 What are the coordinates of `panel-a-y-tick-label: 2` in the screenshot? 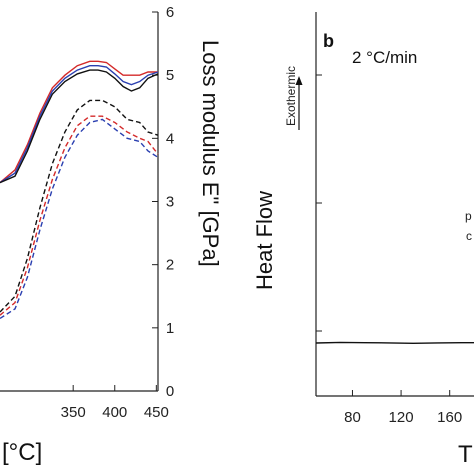 It's located at (170, 265).